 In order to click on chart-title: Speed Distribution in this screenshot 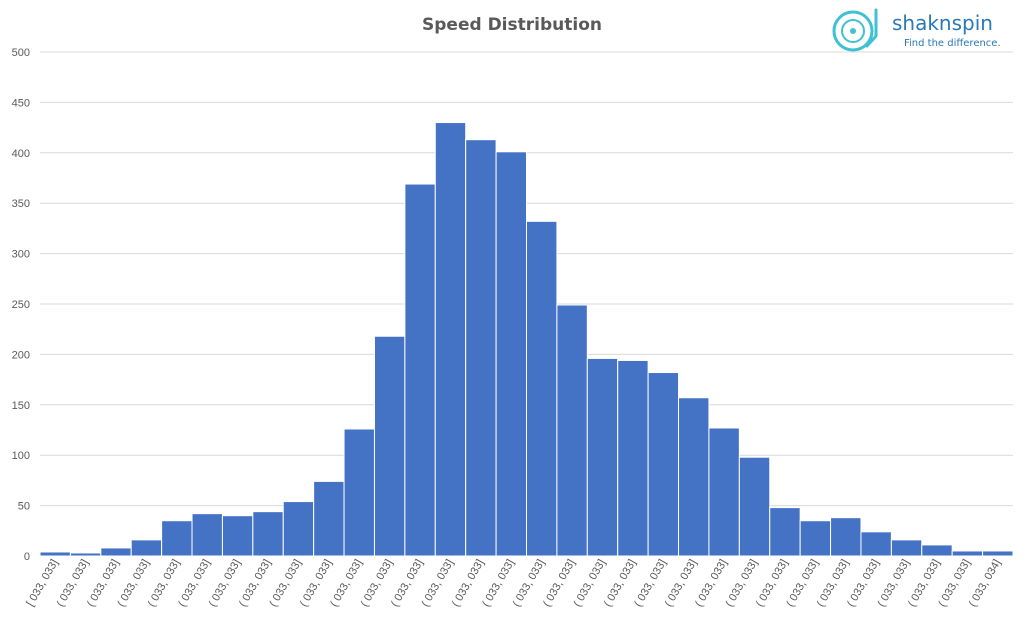, I will do `click(512, 25)`.